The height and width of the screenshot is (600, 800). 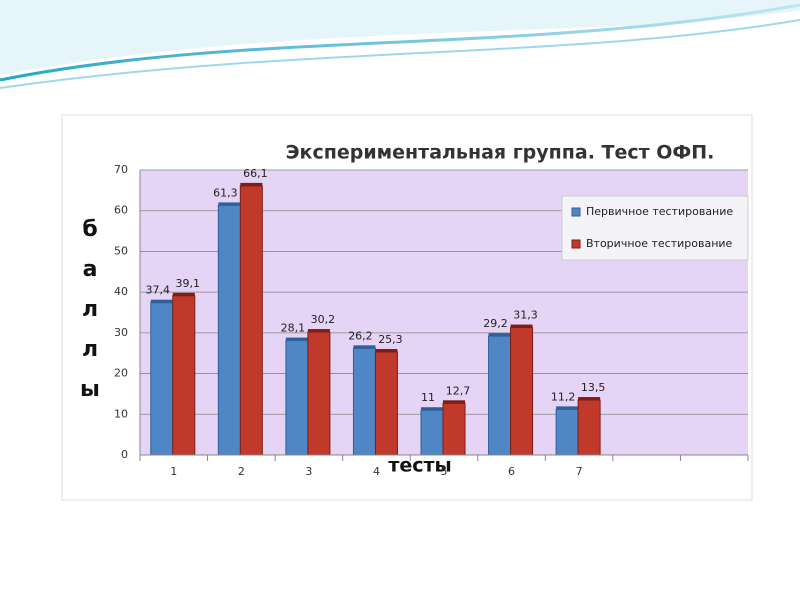 I want to click on data-label: 12,7, so click(x=458, y=390).